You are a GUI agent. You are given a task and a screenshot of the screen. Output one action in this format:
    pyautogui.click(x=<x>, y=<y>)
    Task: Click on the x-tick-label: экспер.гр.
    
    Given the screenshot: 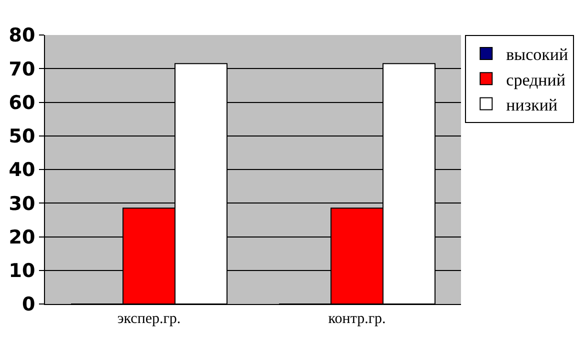 What is the action you would take?
    pyautogui.click(x=149, y=319)
    